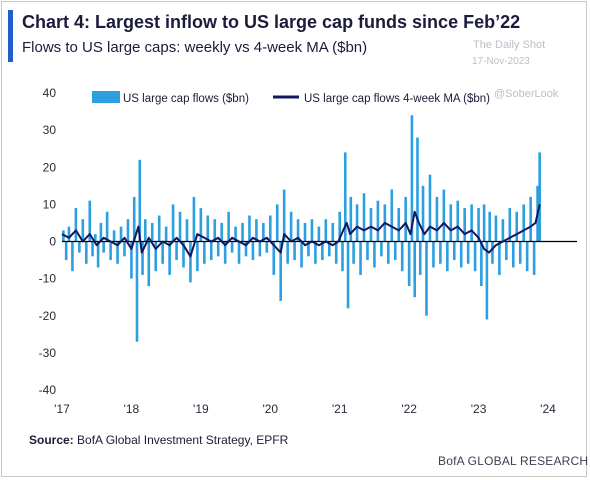 The image size is (590, 480). I want to click on y-tick-label: 20, so click(50, 167).